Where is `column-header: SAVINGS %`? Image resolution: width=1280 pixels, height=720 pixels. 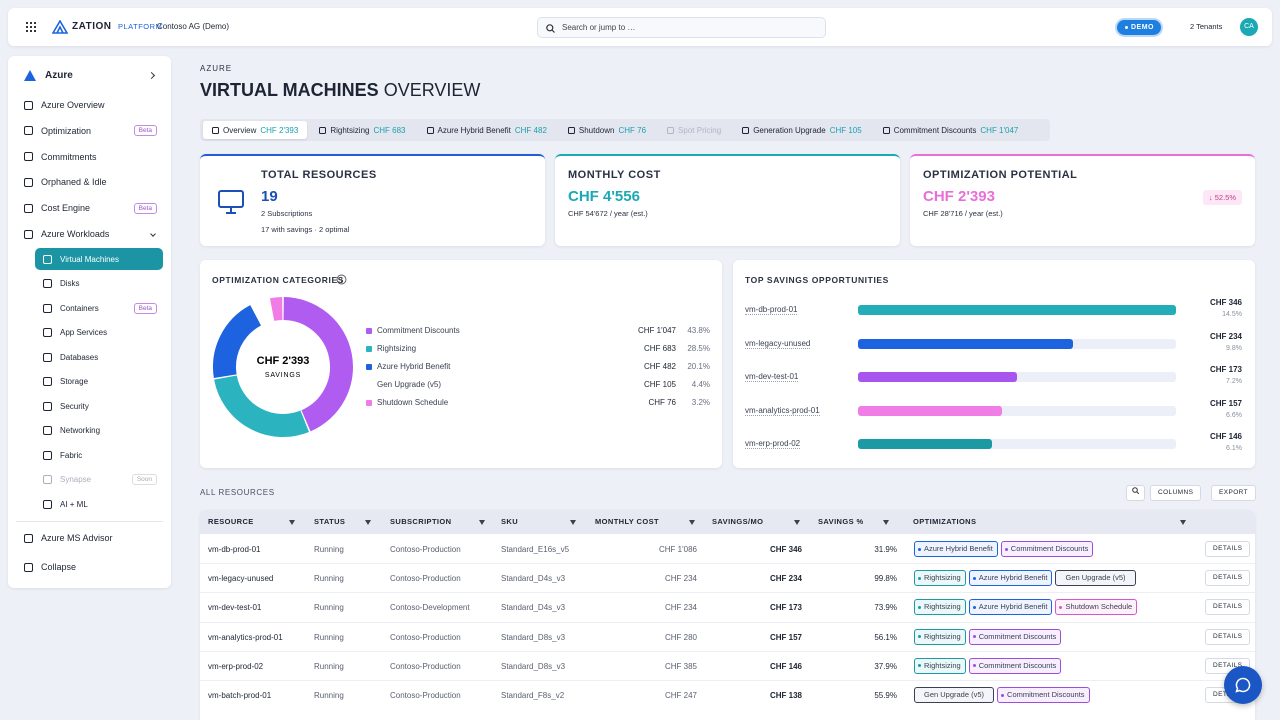
column-header: SAVINGS % is located at coordinates (841, 521).